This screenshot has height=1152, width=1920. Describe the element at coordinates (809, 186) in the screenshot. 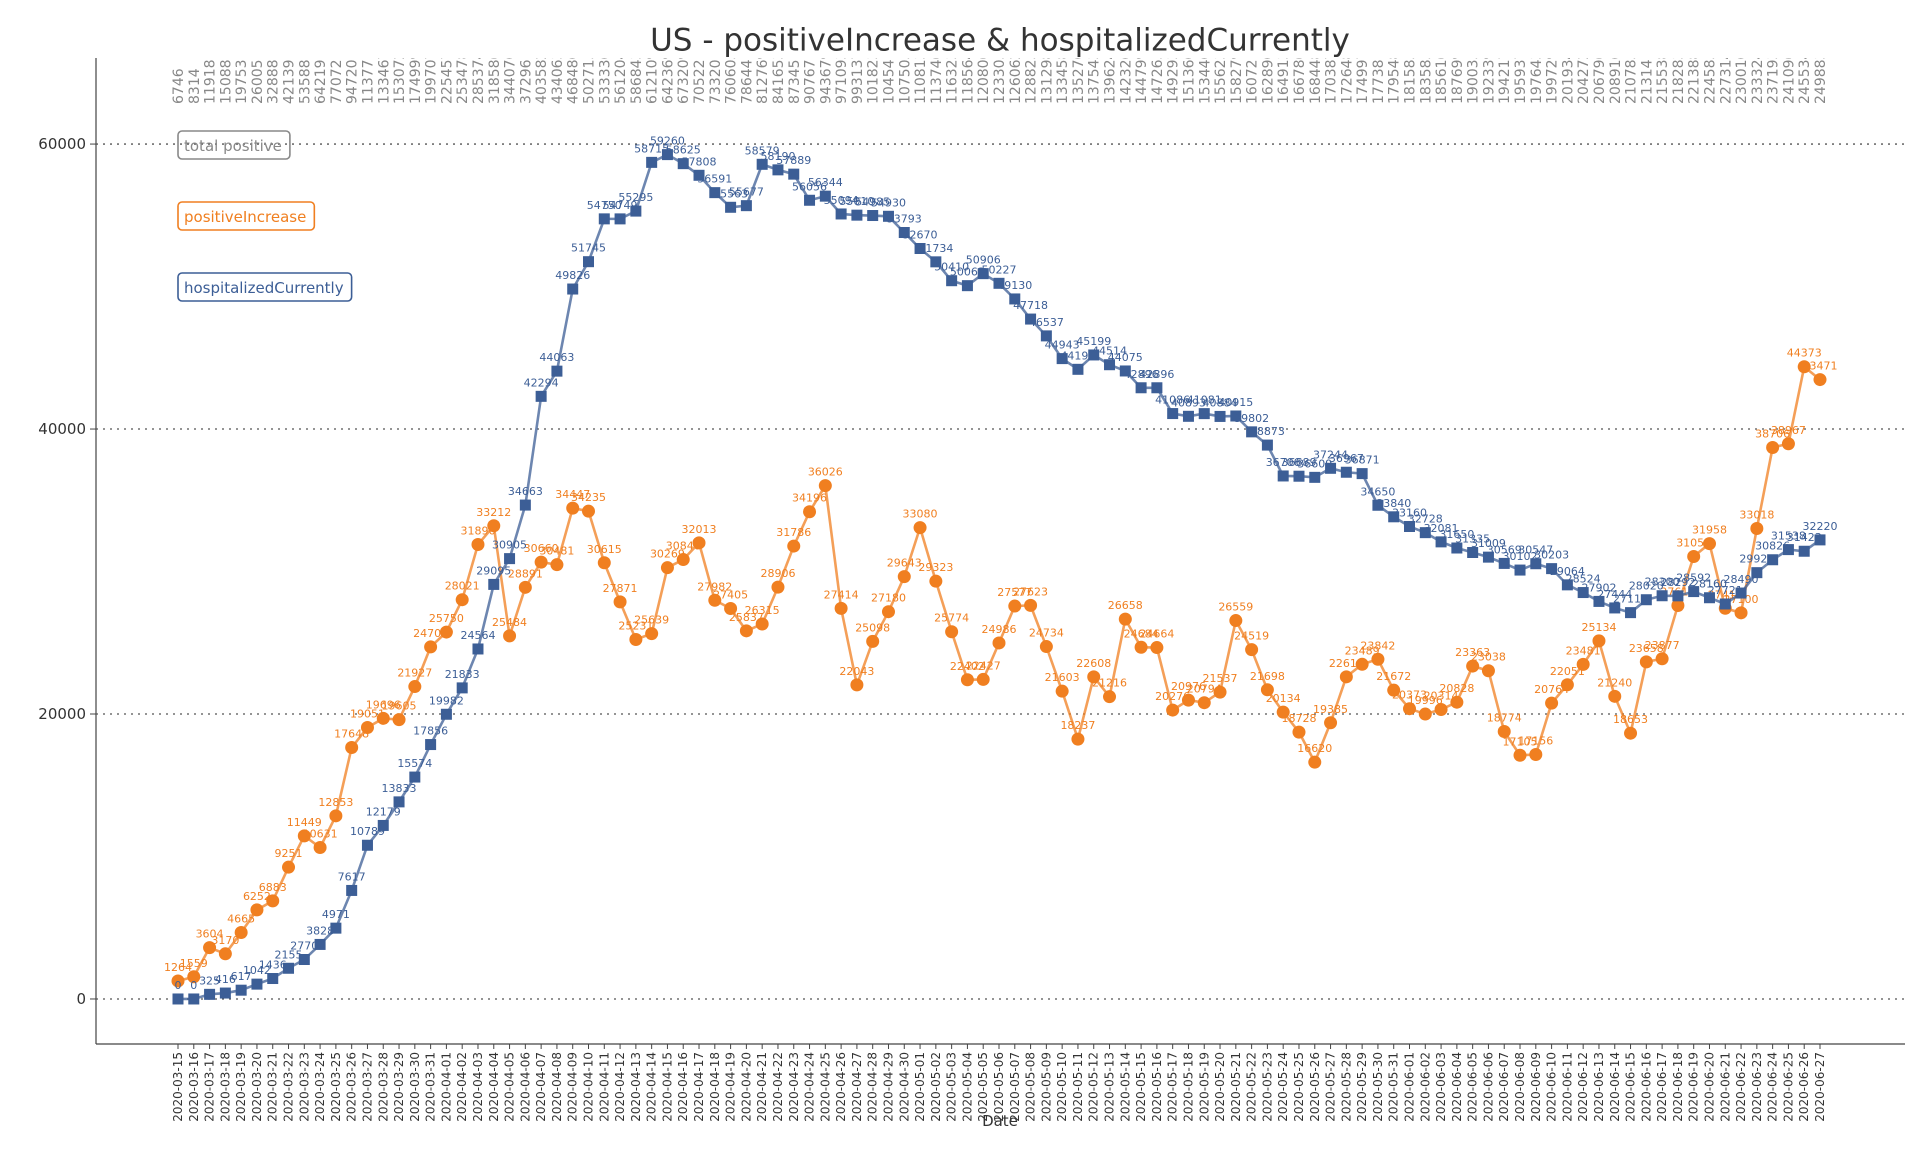

I see `value-label: 56056` at that location.